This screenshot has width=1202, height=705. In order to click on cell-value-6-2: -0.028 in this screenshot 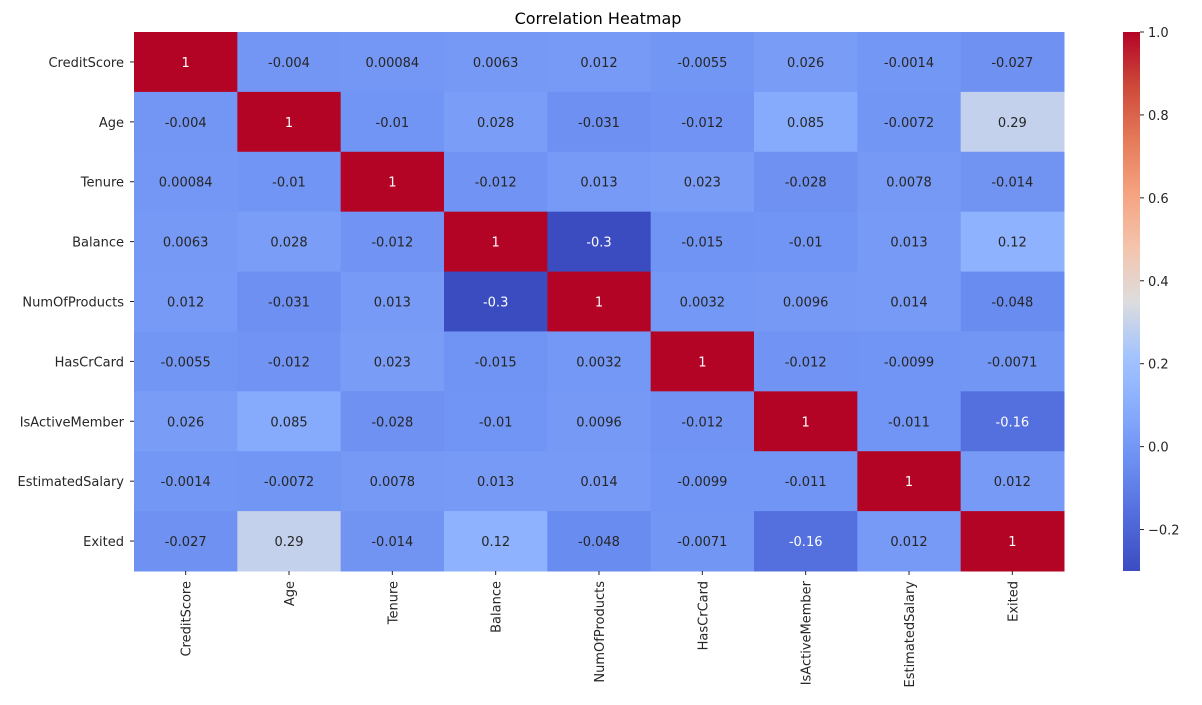, I will do `click(392, 422)`.